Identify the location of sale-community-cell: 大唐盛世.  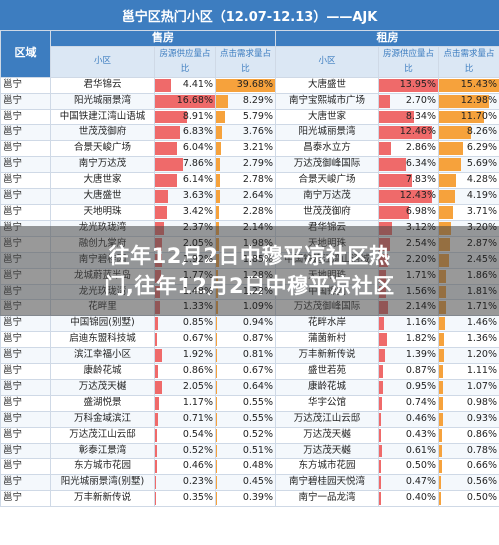
(102, 196).